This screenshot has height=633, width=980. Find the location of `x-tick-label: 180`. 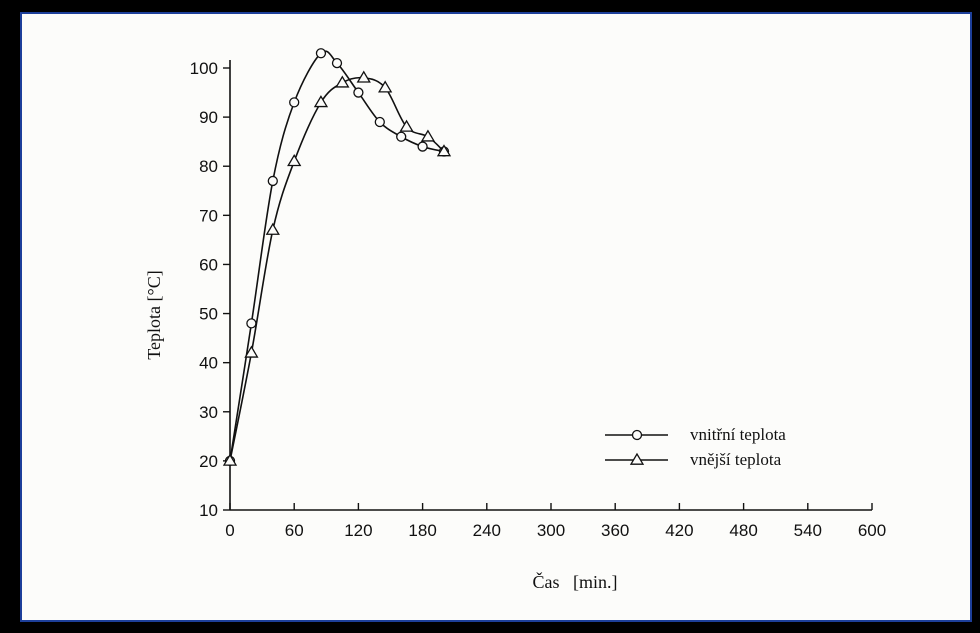

x-tick-label: 180 is located at coordinates (422, 530).